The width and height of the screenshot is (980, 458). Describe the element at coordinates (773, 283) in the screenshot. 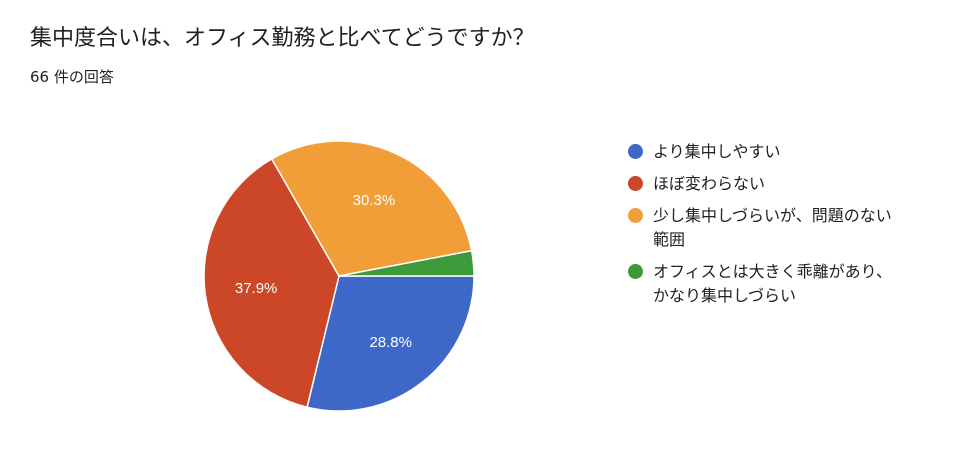

I see `legend-label: オフィスとは大きく乖離があり、かなり集中しづらい` at that location.